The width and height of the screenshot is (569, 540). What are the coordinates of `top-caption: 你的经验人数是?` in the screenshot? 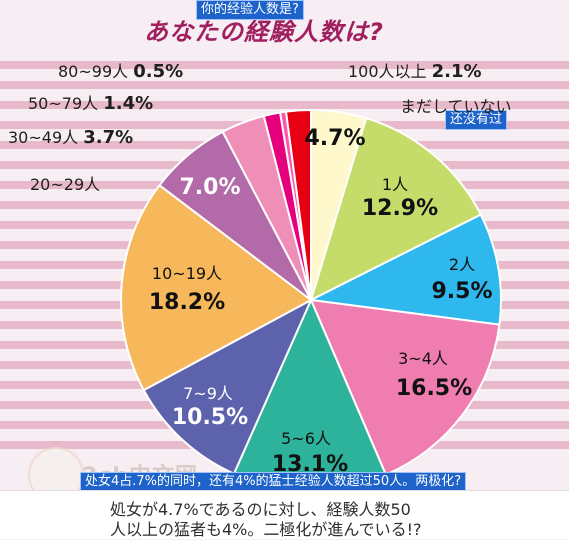 It's located at (250, 10).